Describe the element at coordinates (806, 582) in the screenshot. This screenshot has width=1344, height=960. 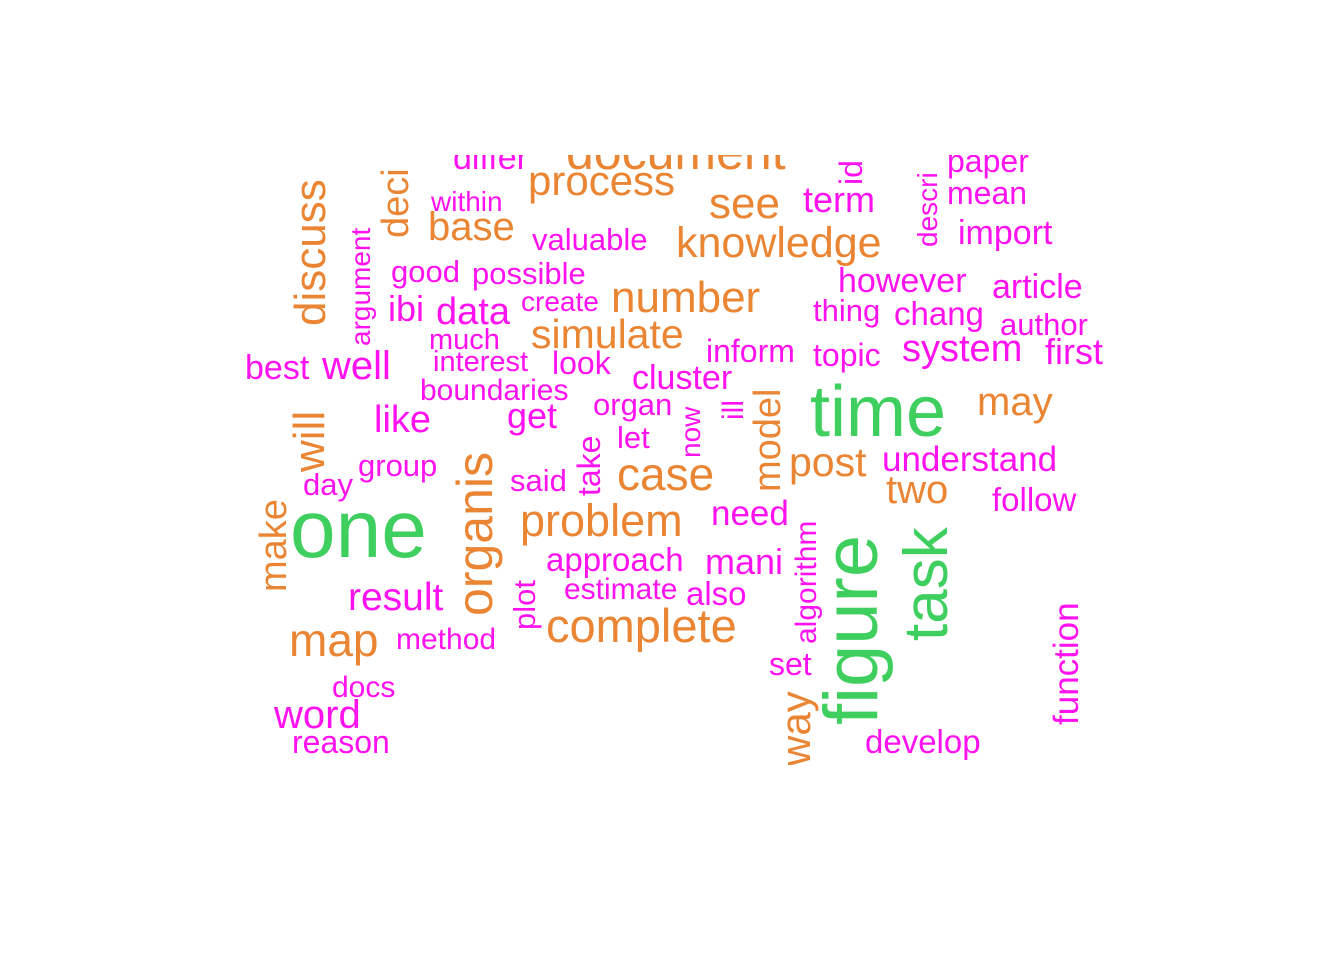
I see `word-algorithm: algorithm` at that location.